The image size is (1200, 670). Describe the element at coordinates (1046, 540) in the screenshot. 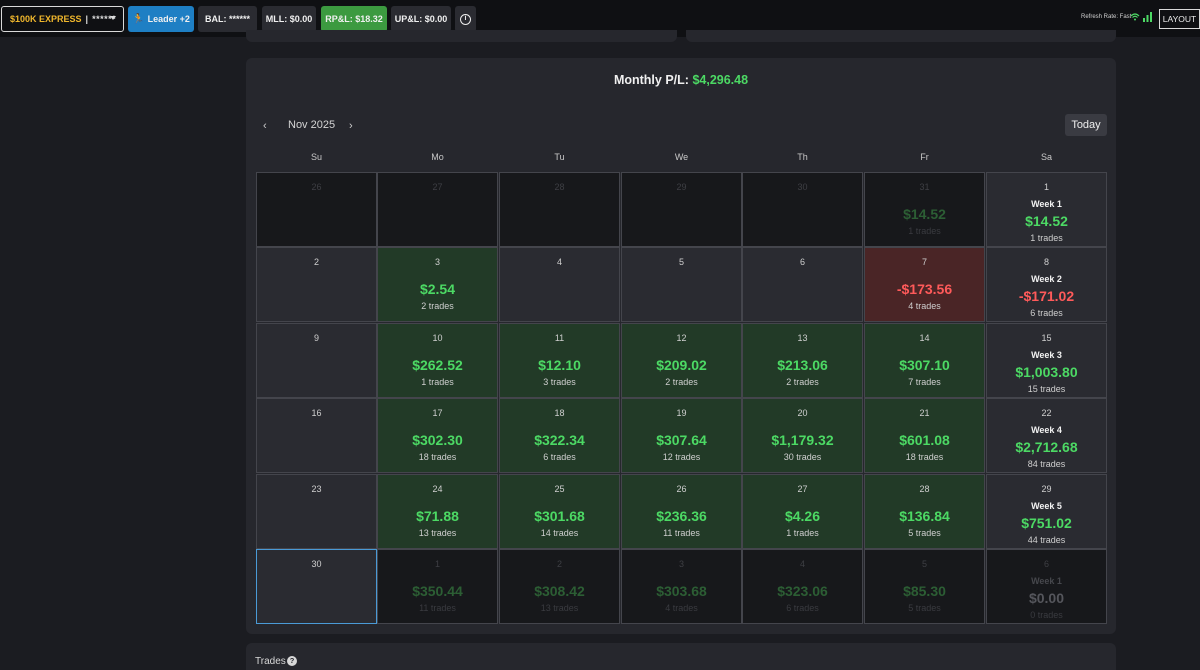

I see `week-trade-count: 44 trades` at that location.